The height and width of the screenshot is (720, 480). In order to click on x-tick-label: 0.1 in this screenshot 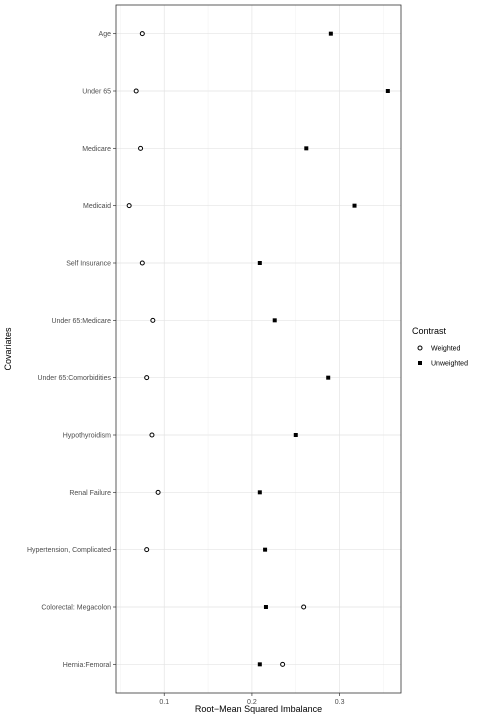, I will do `click(164, 702)`.